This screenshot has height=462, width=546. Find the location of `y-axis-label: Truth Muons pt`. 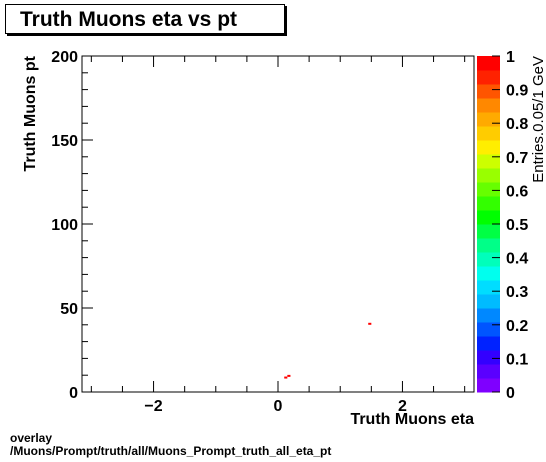

y-axis-label: Truth Muons pt is located at coordinates (30, 113).